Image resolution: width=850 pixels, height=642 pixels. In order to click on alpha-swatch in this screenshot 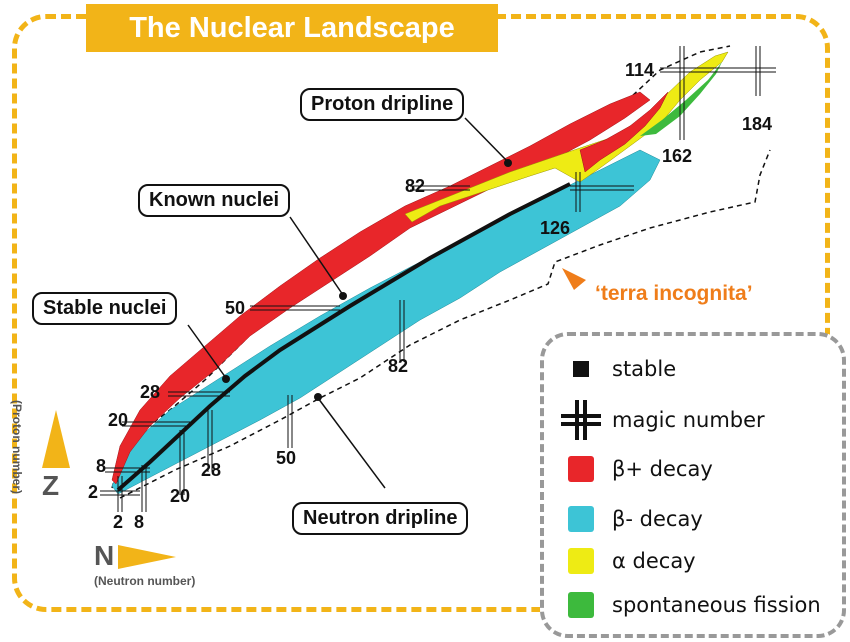, I will do `click(581, 561)`.